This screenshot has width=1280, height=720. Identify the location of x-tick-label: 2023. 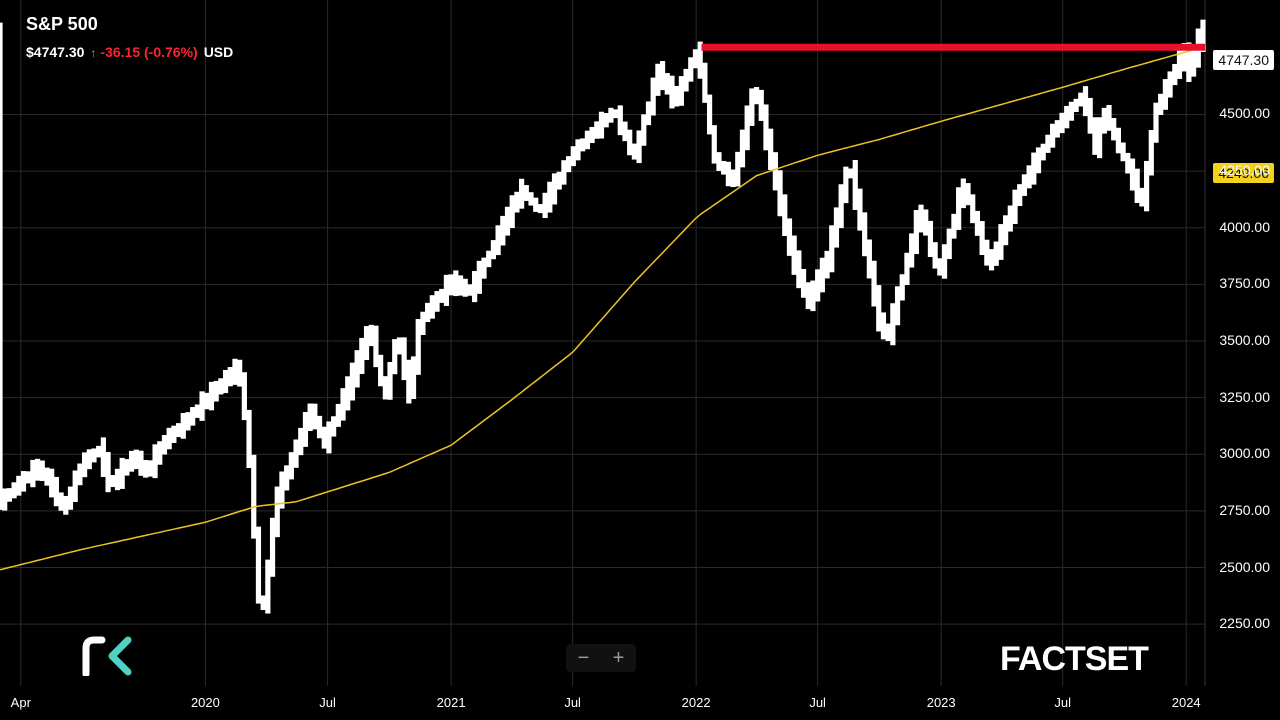
(941, 702).